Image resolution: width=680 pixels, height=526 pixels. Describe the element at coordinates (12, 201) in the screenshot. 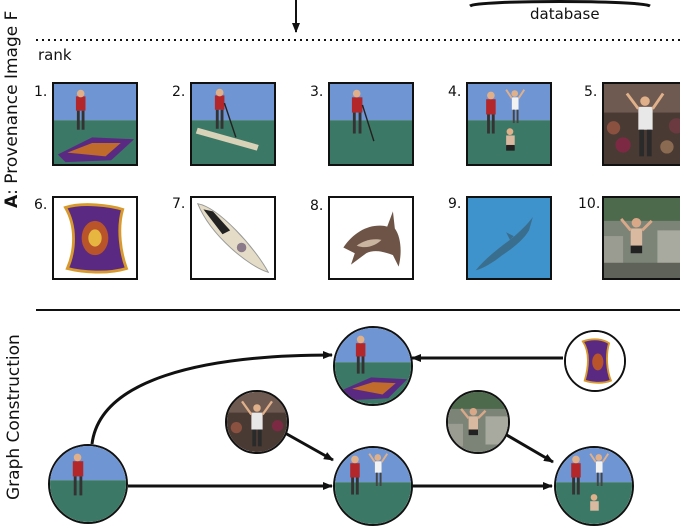

I see `section-a-letter: A` at that location.